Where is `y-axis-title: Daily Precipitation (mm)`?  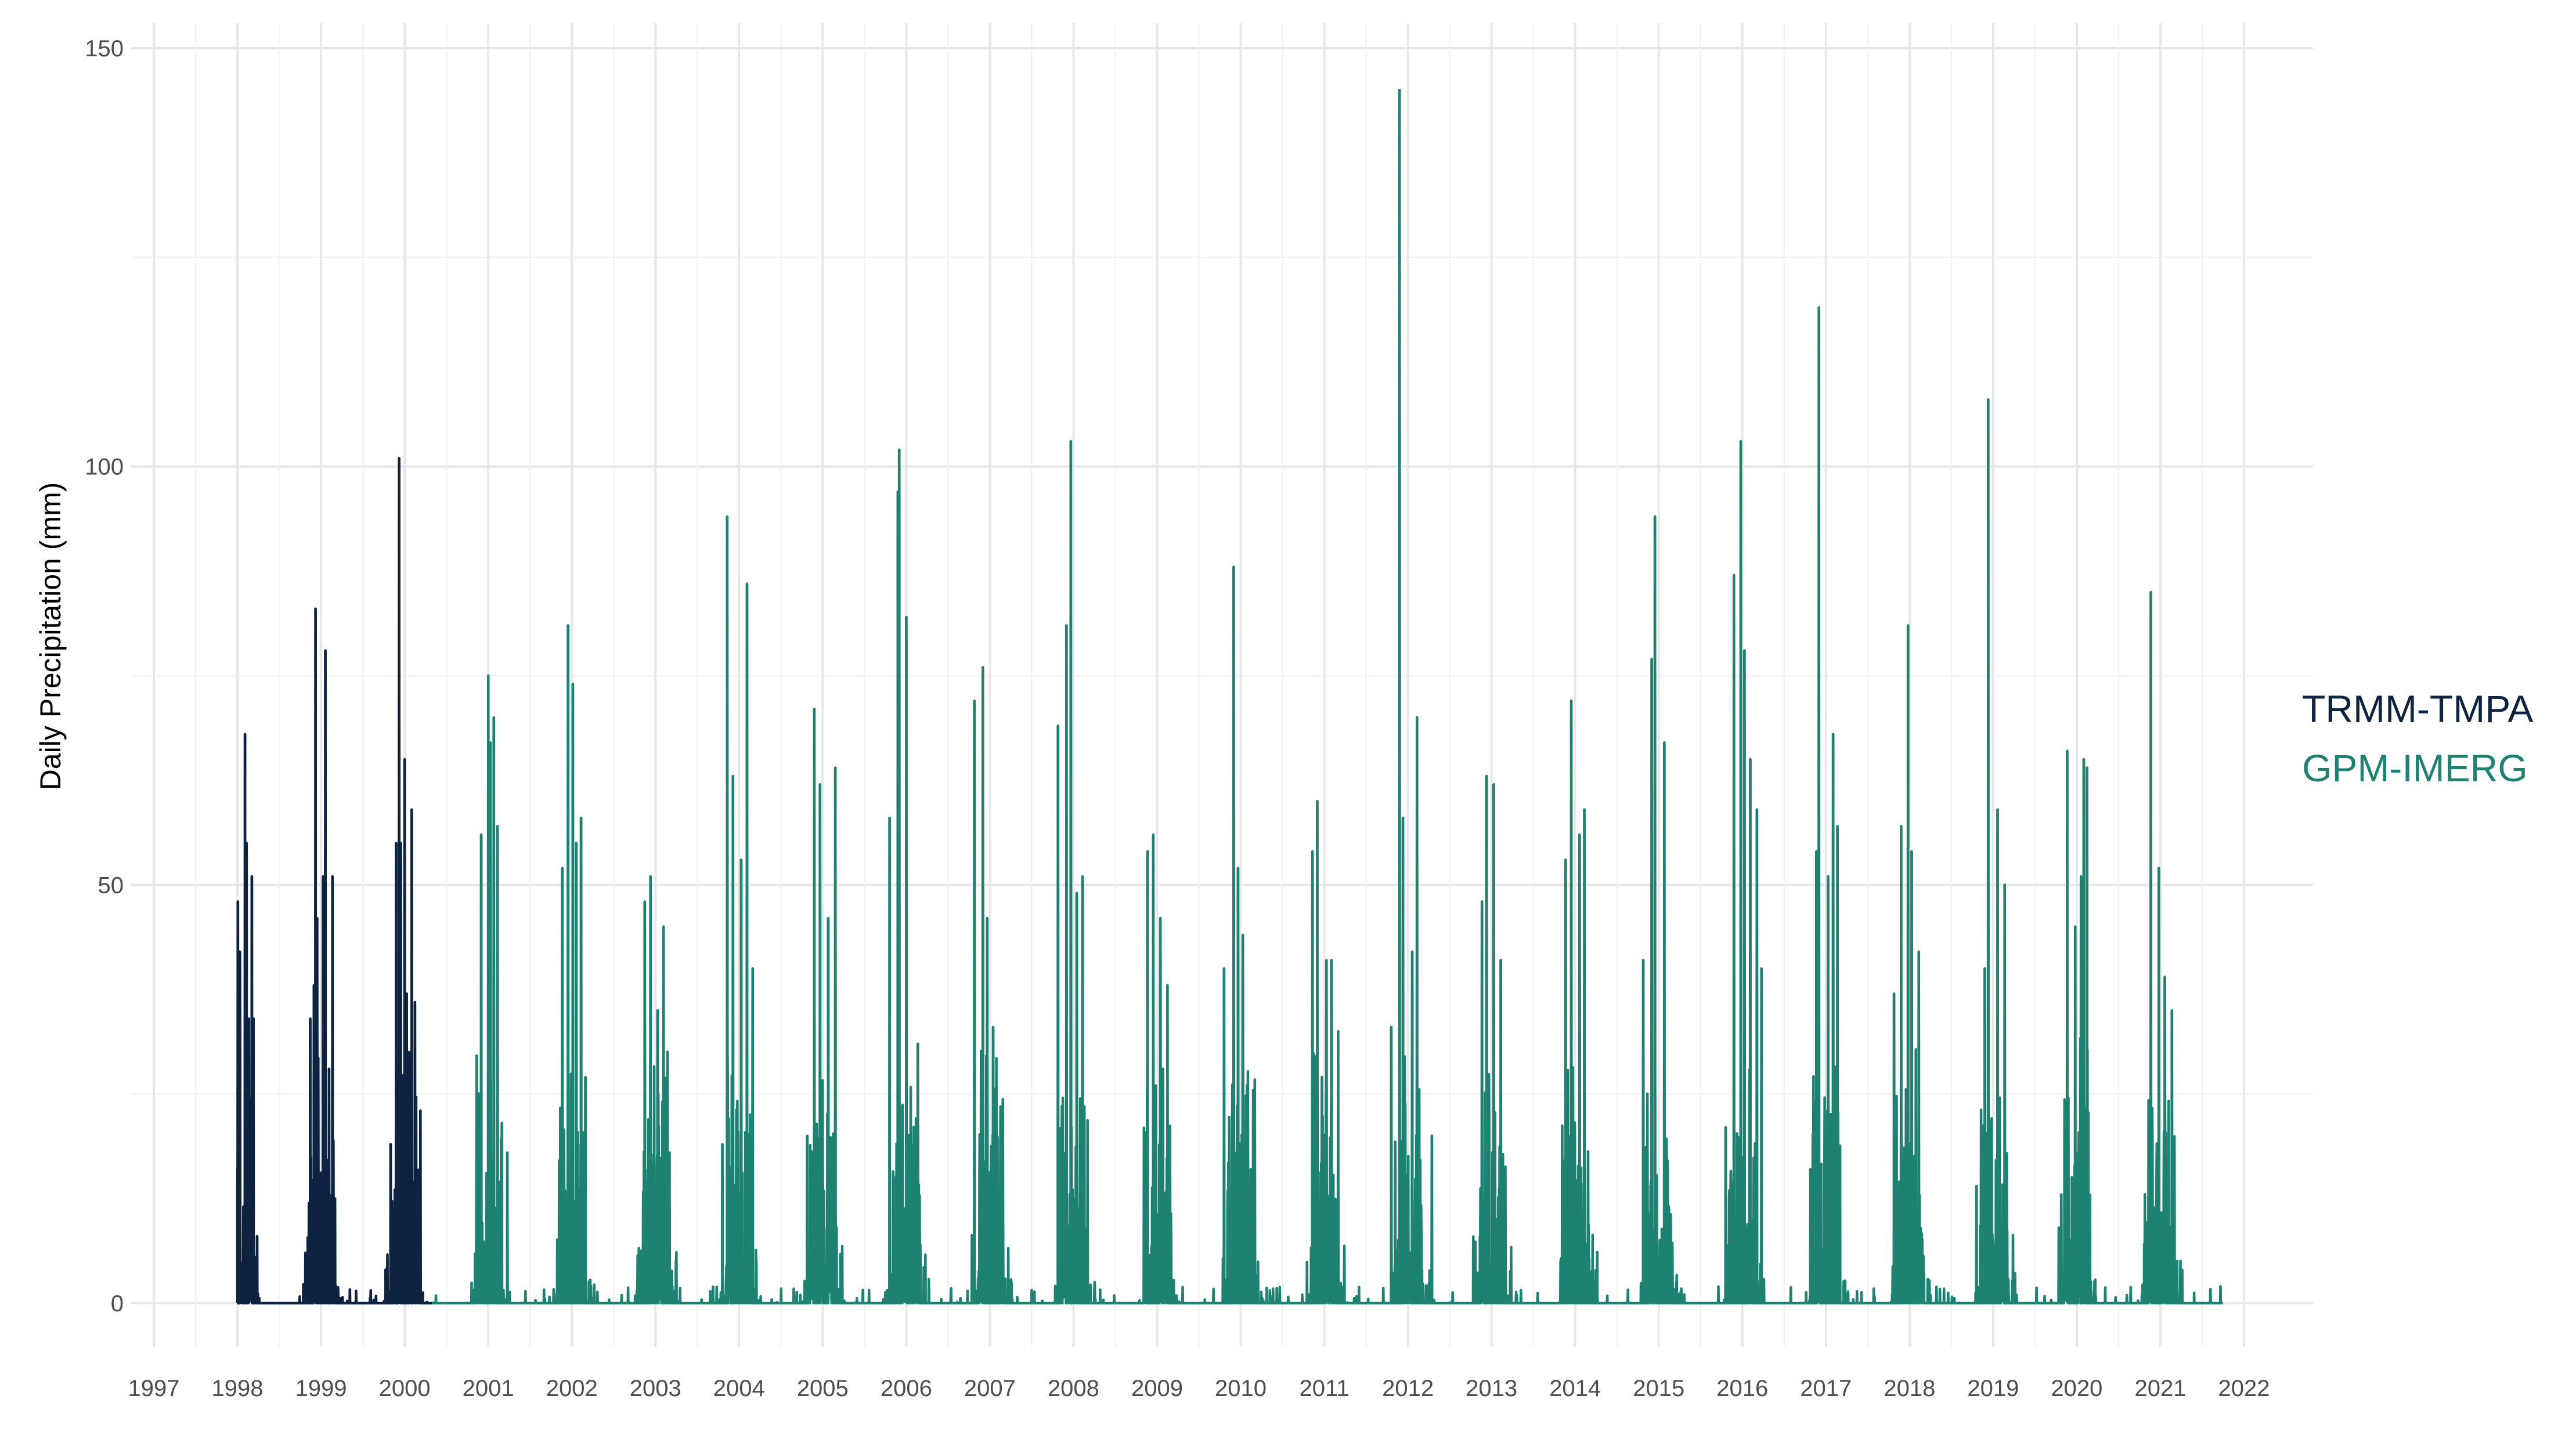
y-axis-title: Daily Precipitation (mm) is located at coordinates (50, 636).